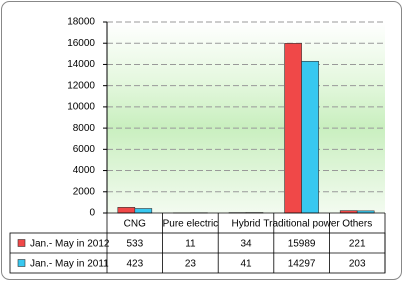 This screenshot has width=404, height=282. I want to click on table-value: 23, so click(191, 264).